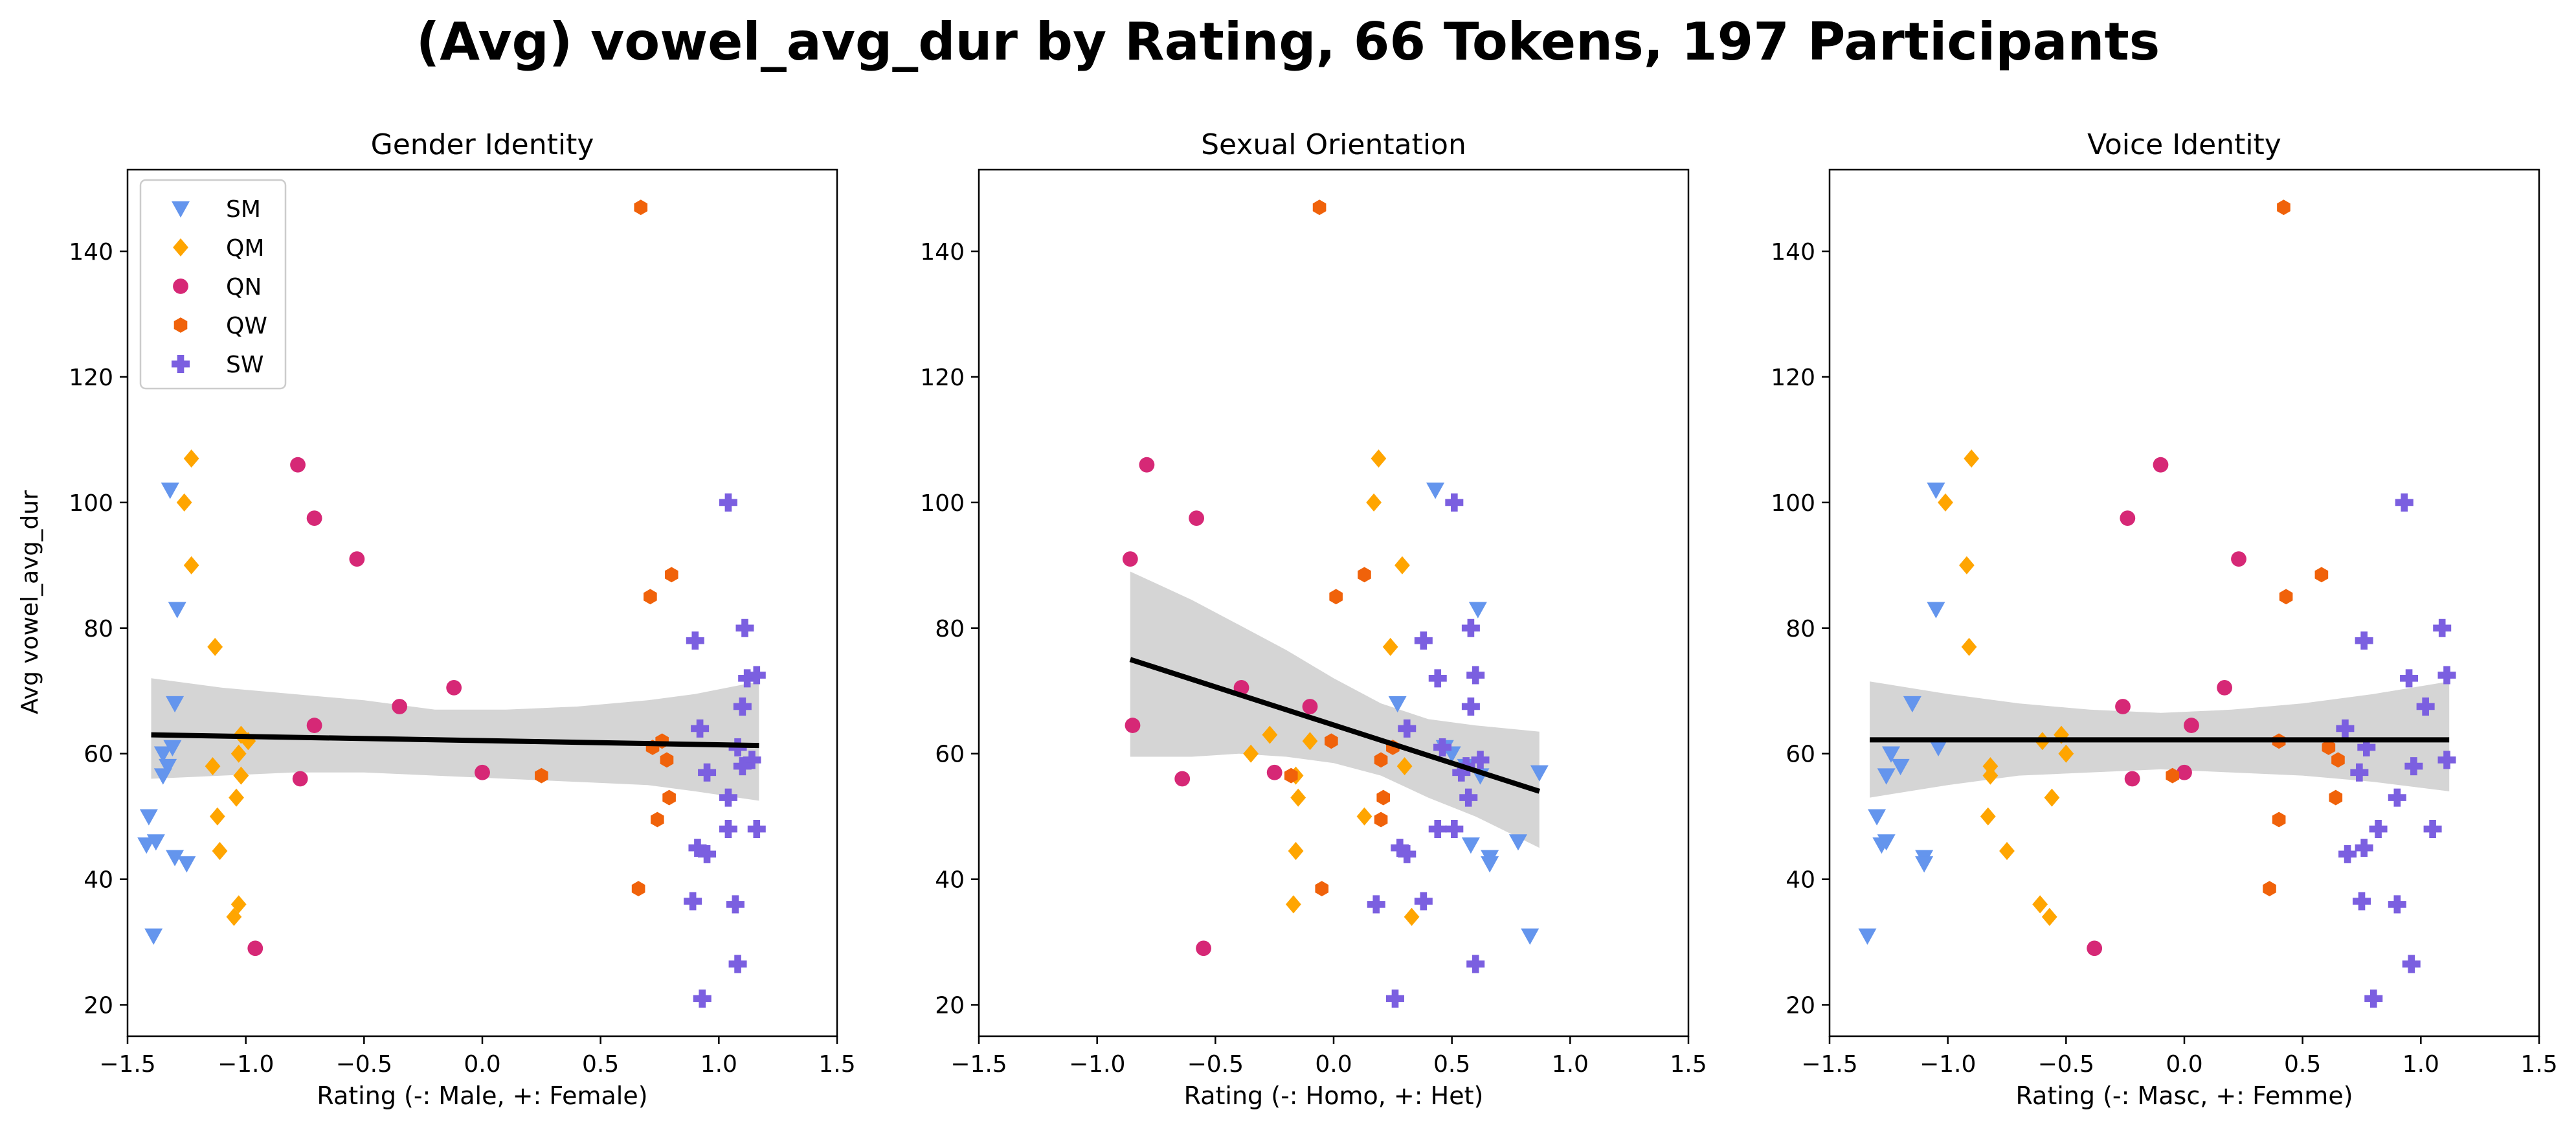 This screenshot has height=1134, width=2576. Describe the element at coordinates (30, 602) in the screenshot. I see `y-axis-label: Avg vowel_avg_dur` at that location.